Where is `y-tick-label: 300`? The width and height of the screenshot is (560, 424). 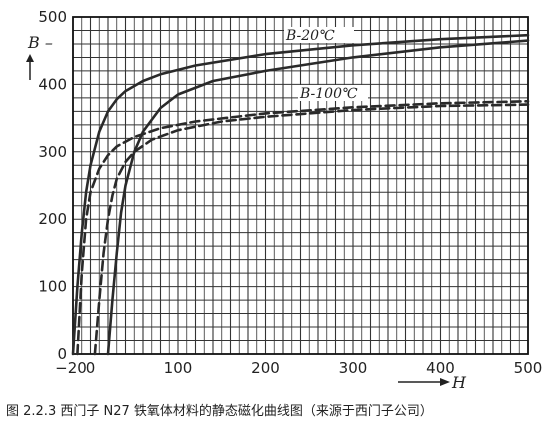 y-tick-label: 300 is located at coordinates (52, 152).